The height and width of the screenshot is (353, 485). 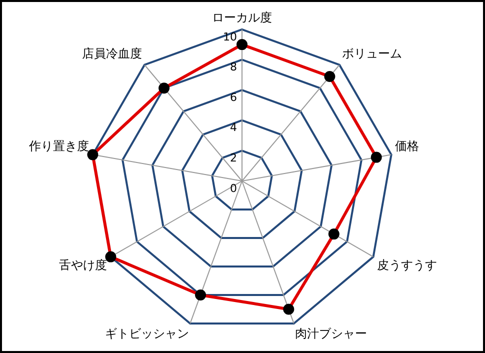 What do you see at coordinates (233, 127) in the screenshot?
I see `y-tick-label: 4` at bounding box center [233, 127].